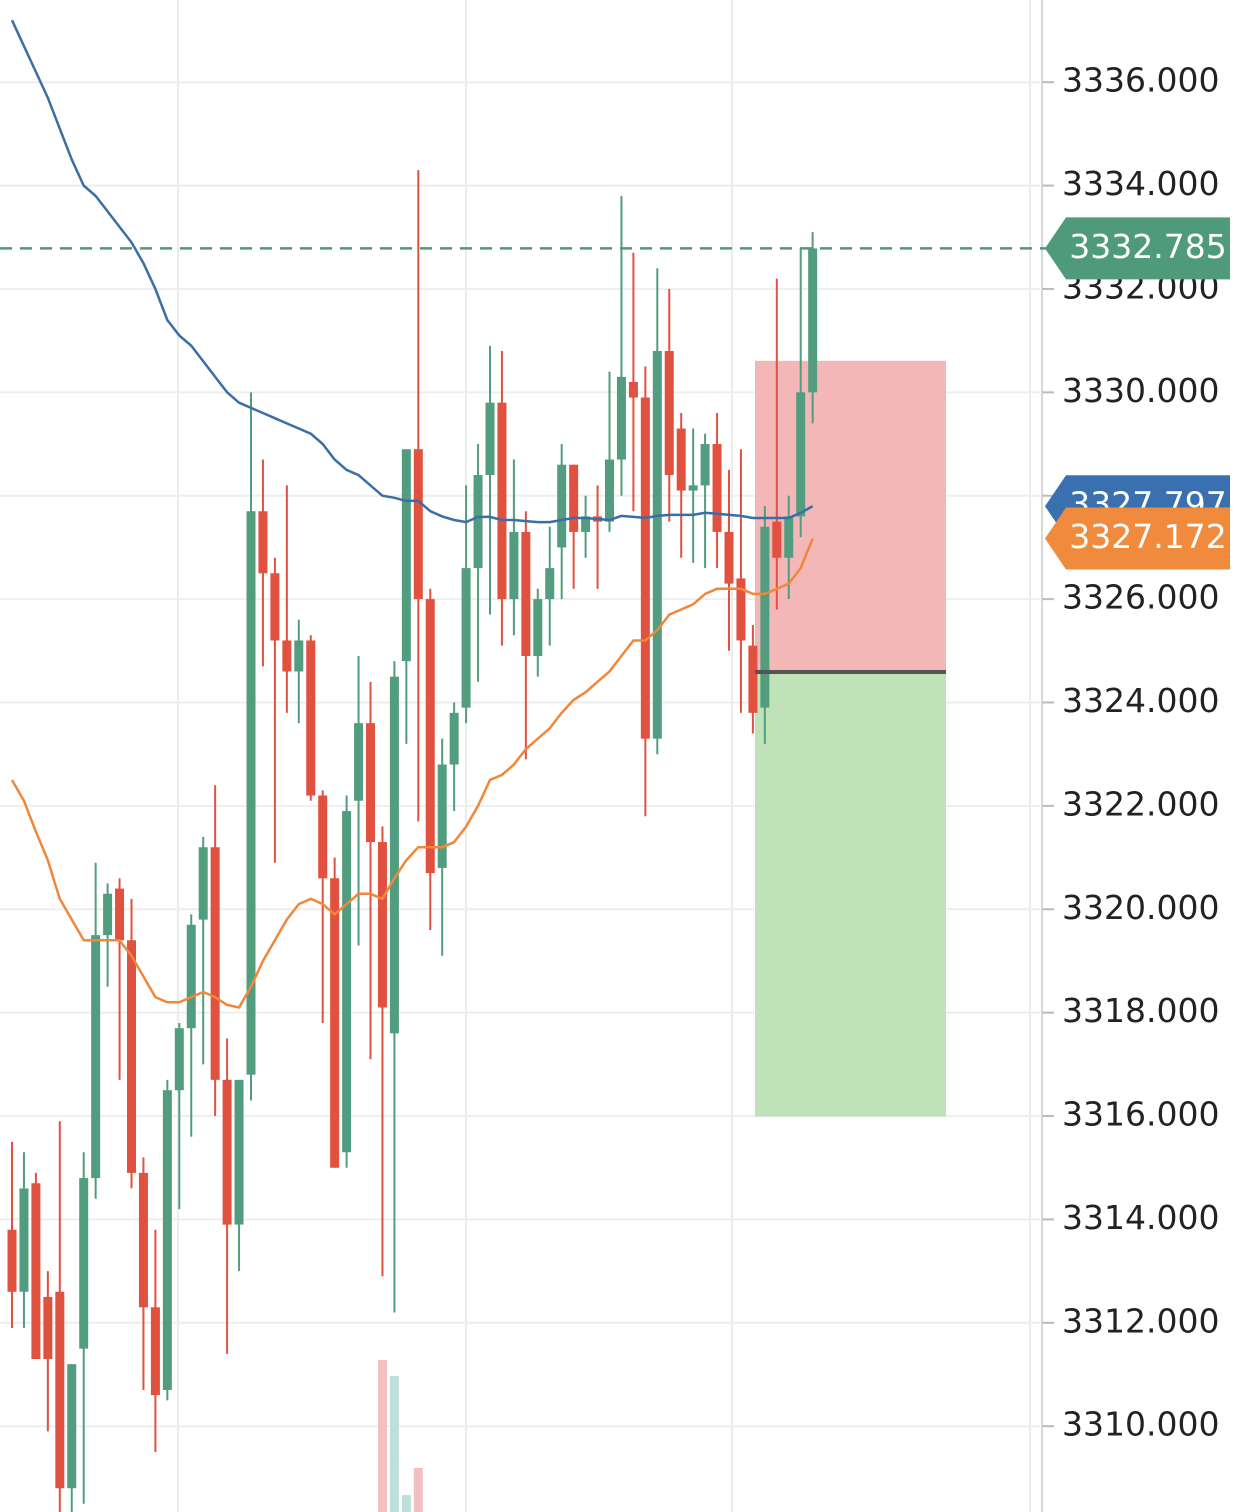 This screenshot has height=1512, width=1242. I want to click on price-tag-label: 3327.172, so click(1147, 536).